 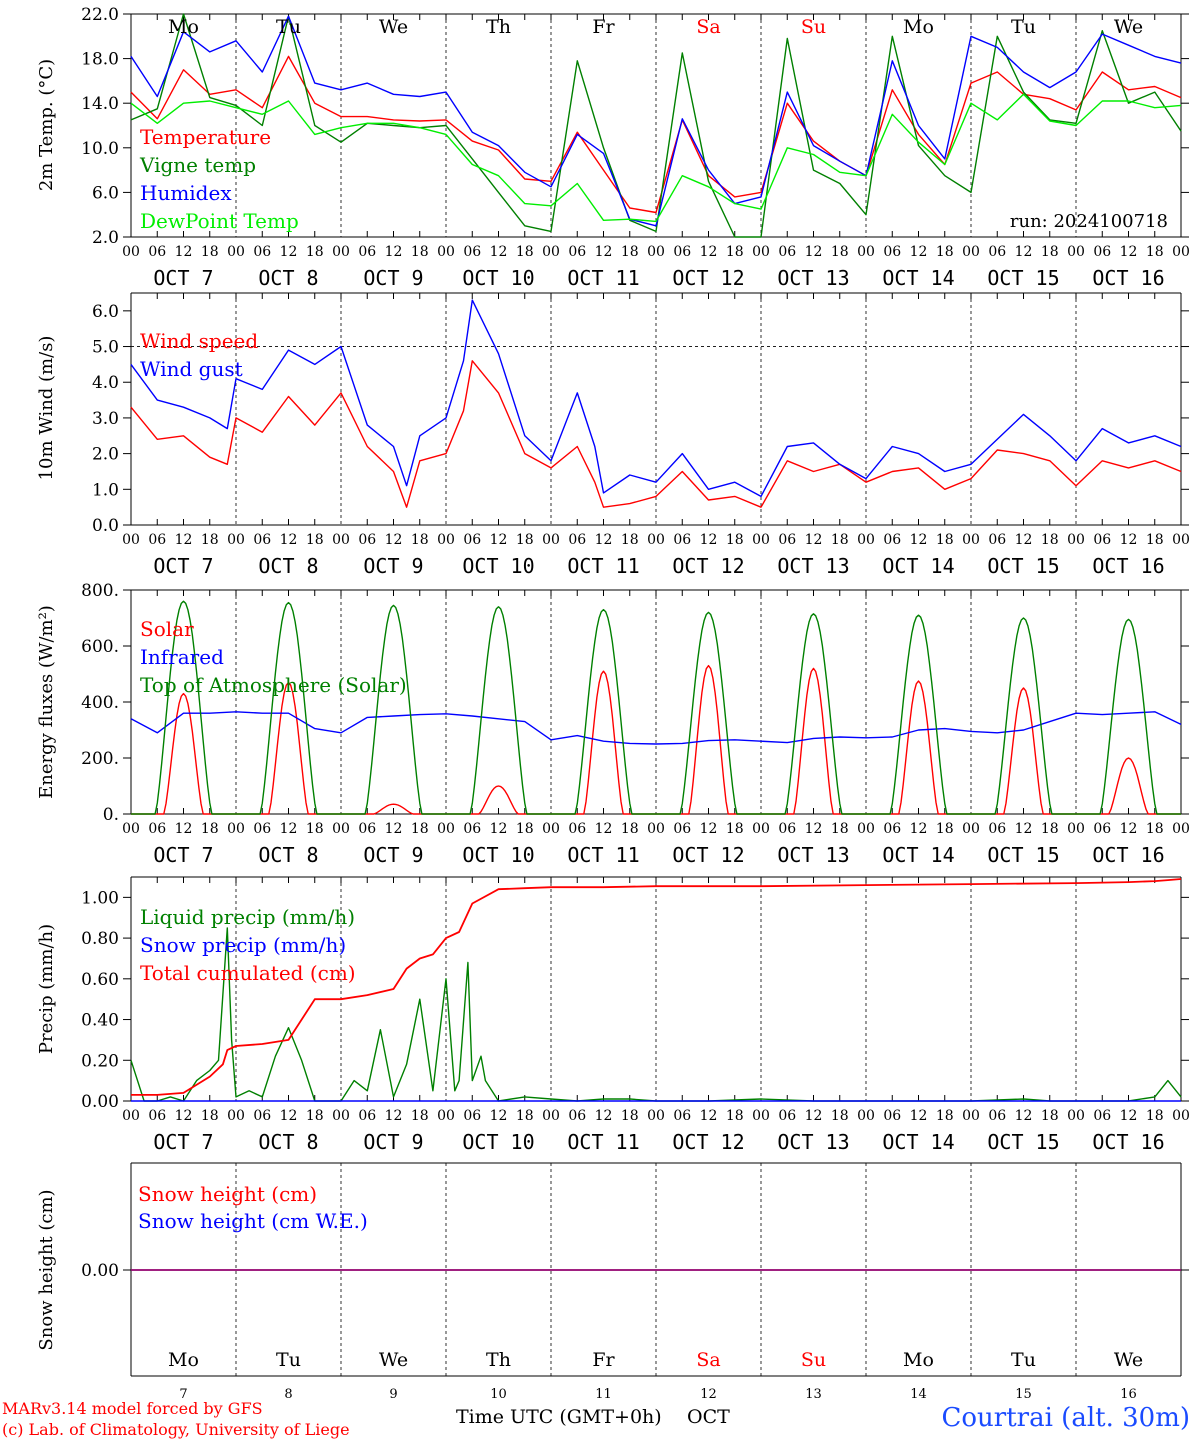 I want to click on y-tick-label: 800., so click(x=100, y=591).